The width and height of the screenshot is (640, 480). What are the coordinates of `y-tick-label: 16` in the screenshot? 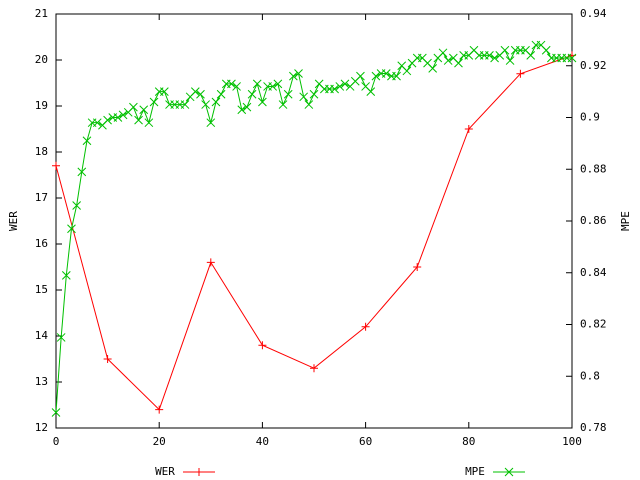 It's located at (41, 243).